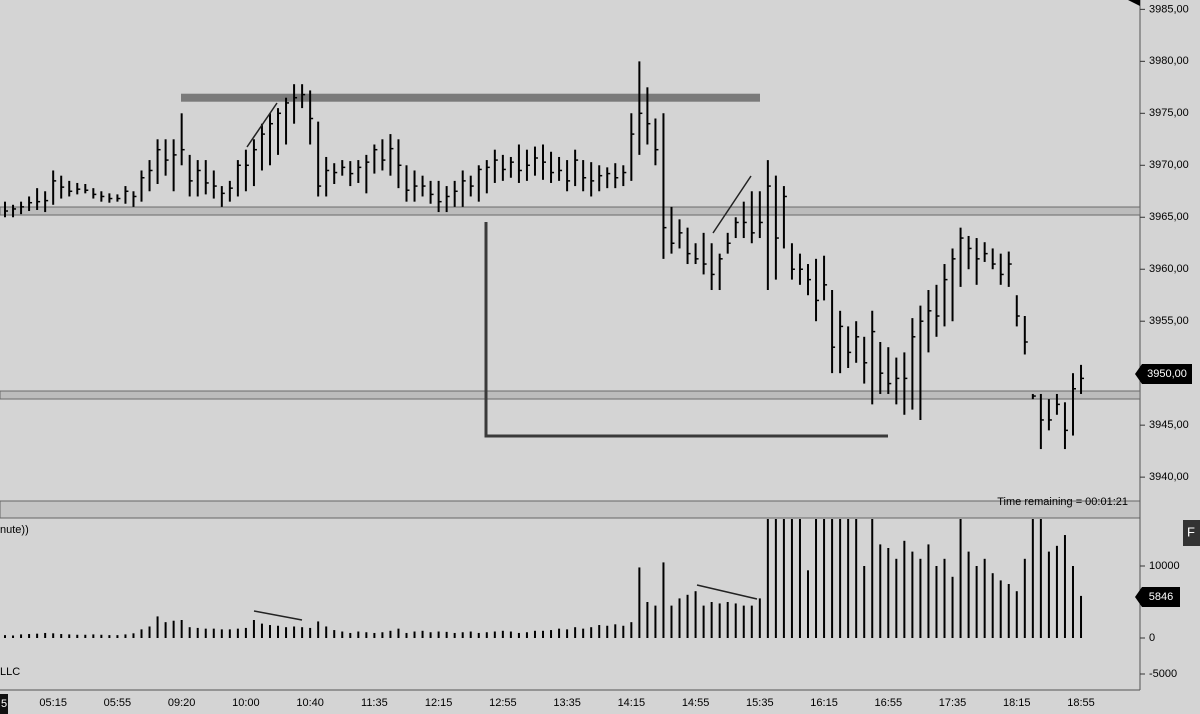  Describe the element at coordinates (1169, 425) in the screenshot. I see `y-tick-label: 3945,00` at that location.